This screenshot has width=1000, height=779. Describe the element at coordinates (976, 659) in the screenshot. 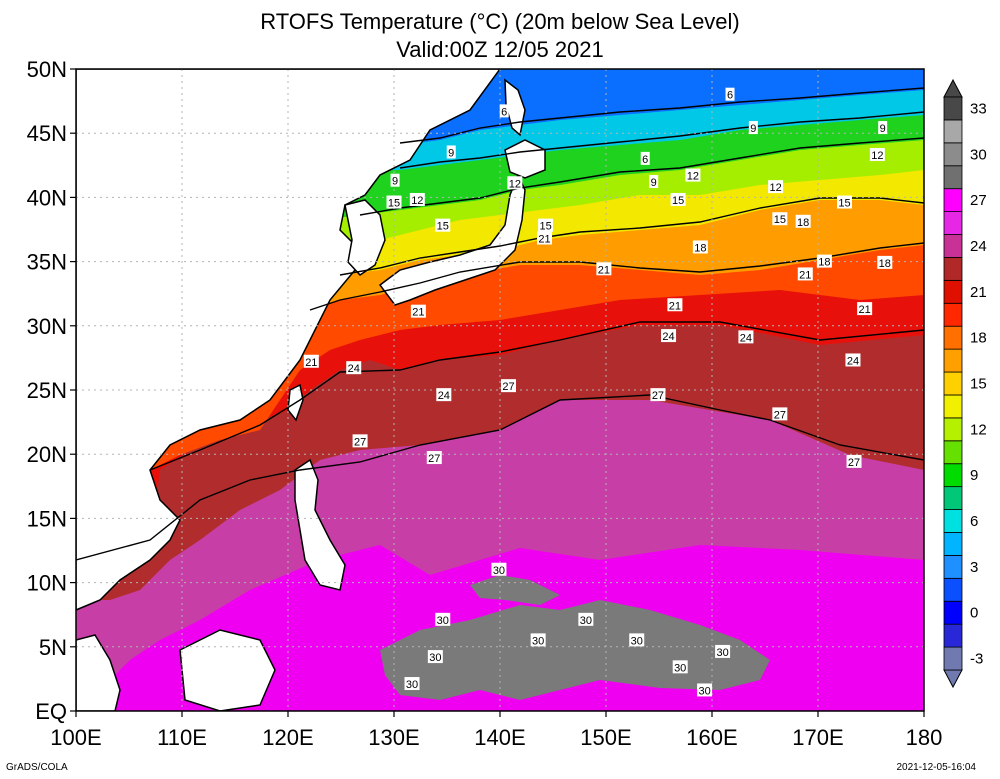

I see `colorbar-label: -3` at that location.